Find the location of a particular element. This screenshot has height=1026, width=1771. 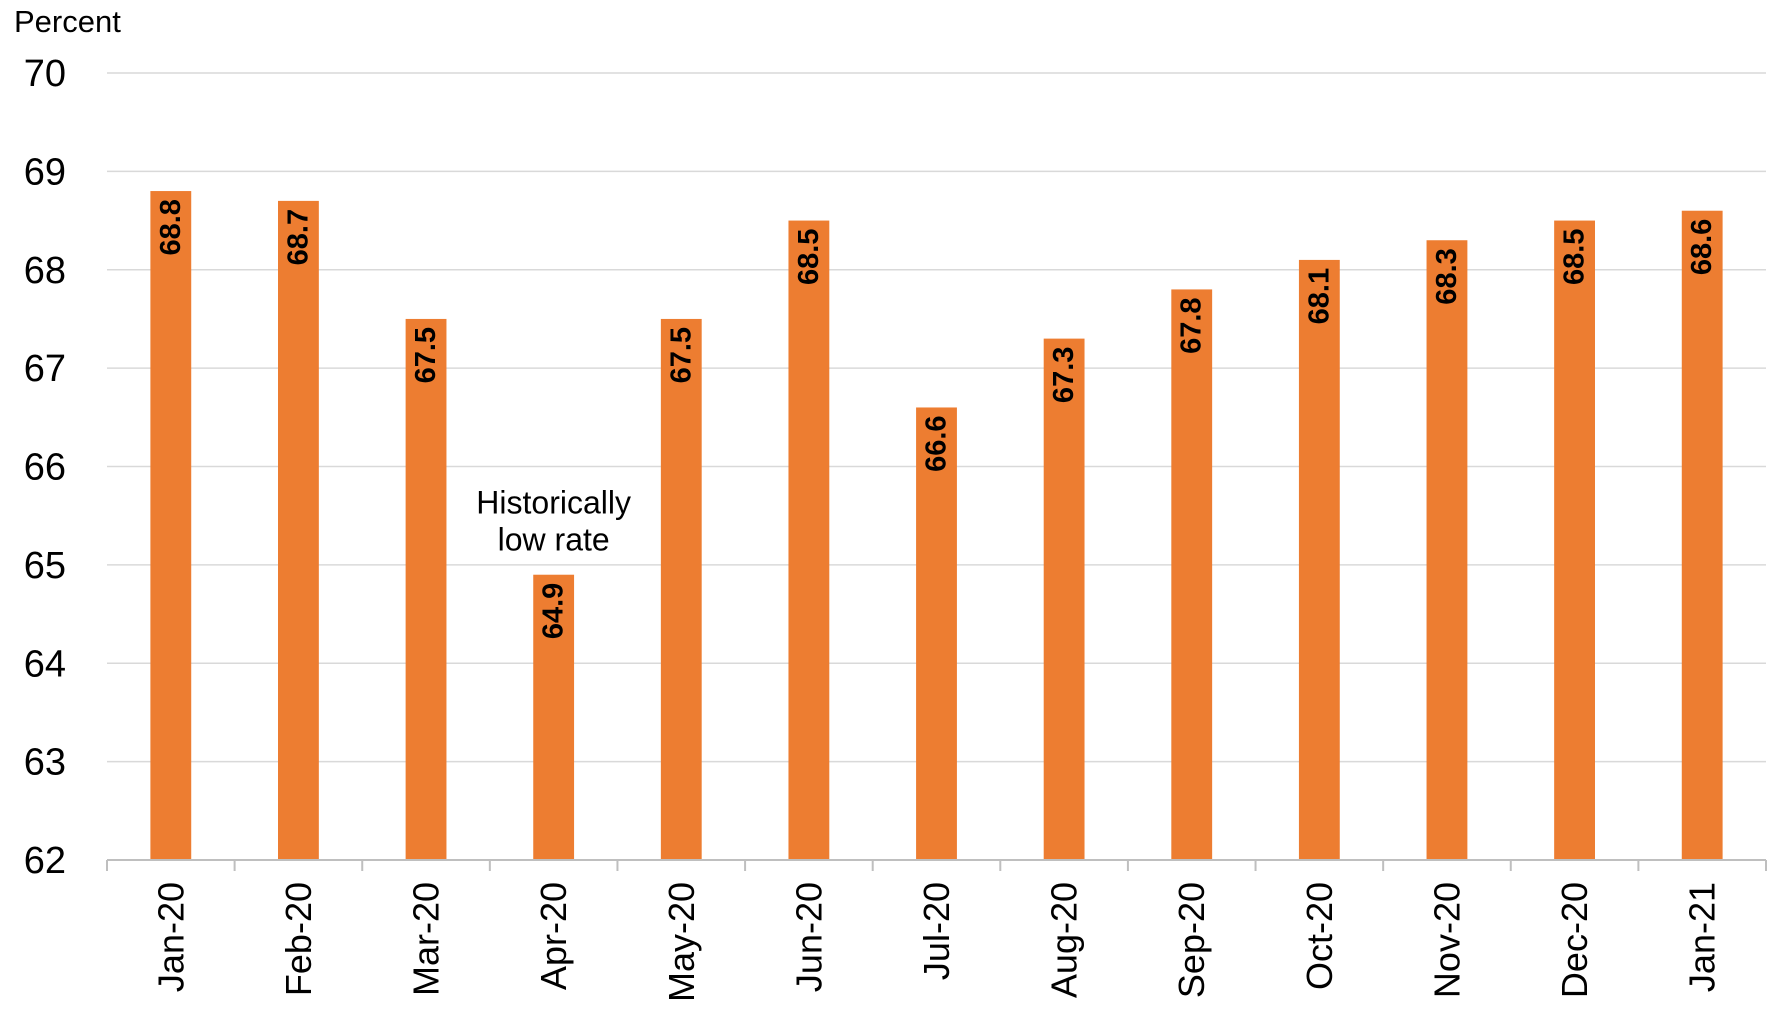

x-tick-label: Aug-20 is located at coordinates (1064, 940).